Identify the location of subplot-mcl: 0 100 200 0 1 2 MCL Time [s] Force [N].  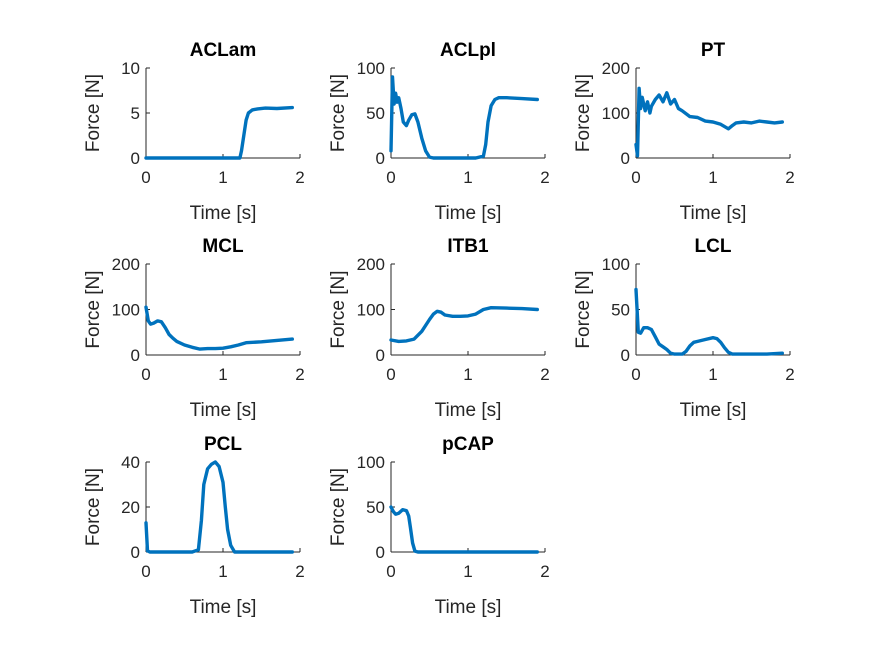
(194, 328).